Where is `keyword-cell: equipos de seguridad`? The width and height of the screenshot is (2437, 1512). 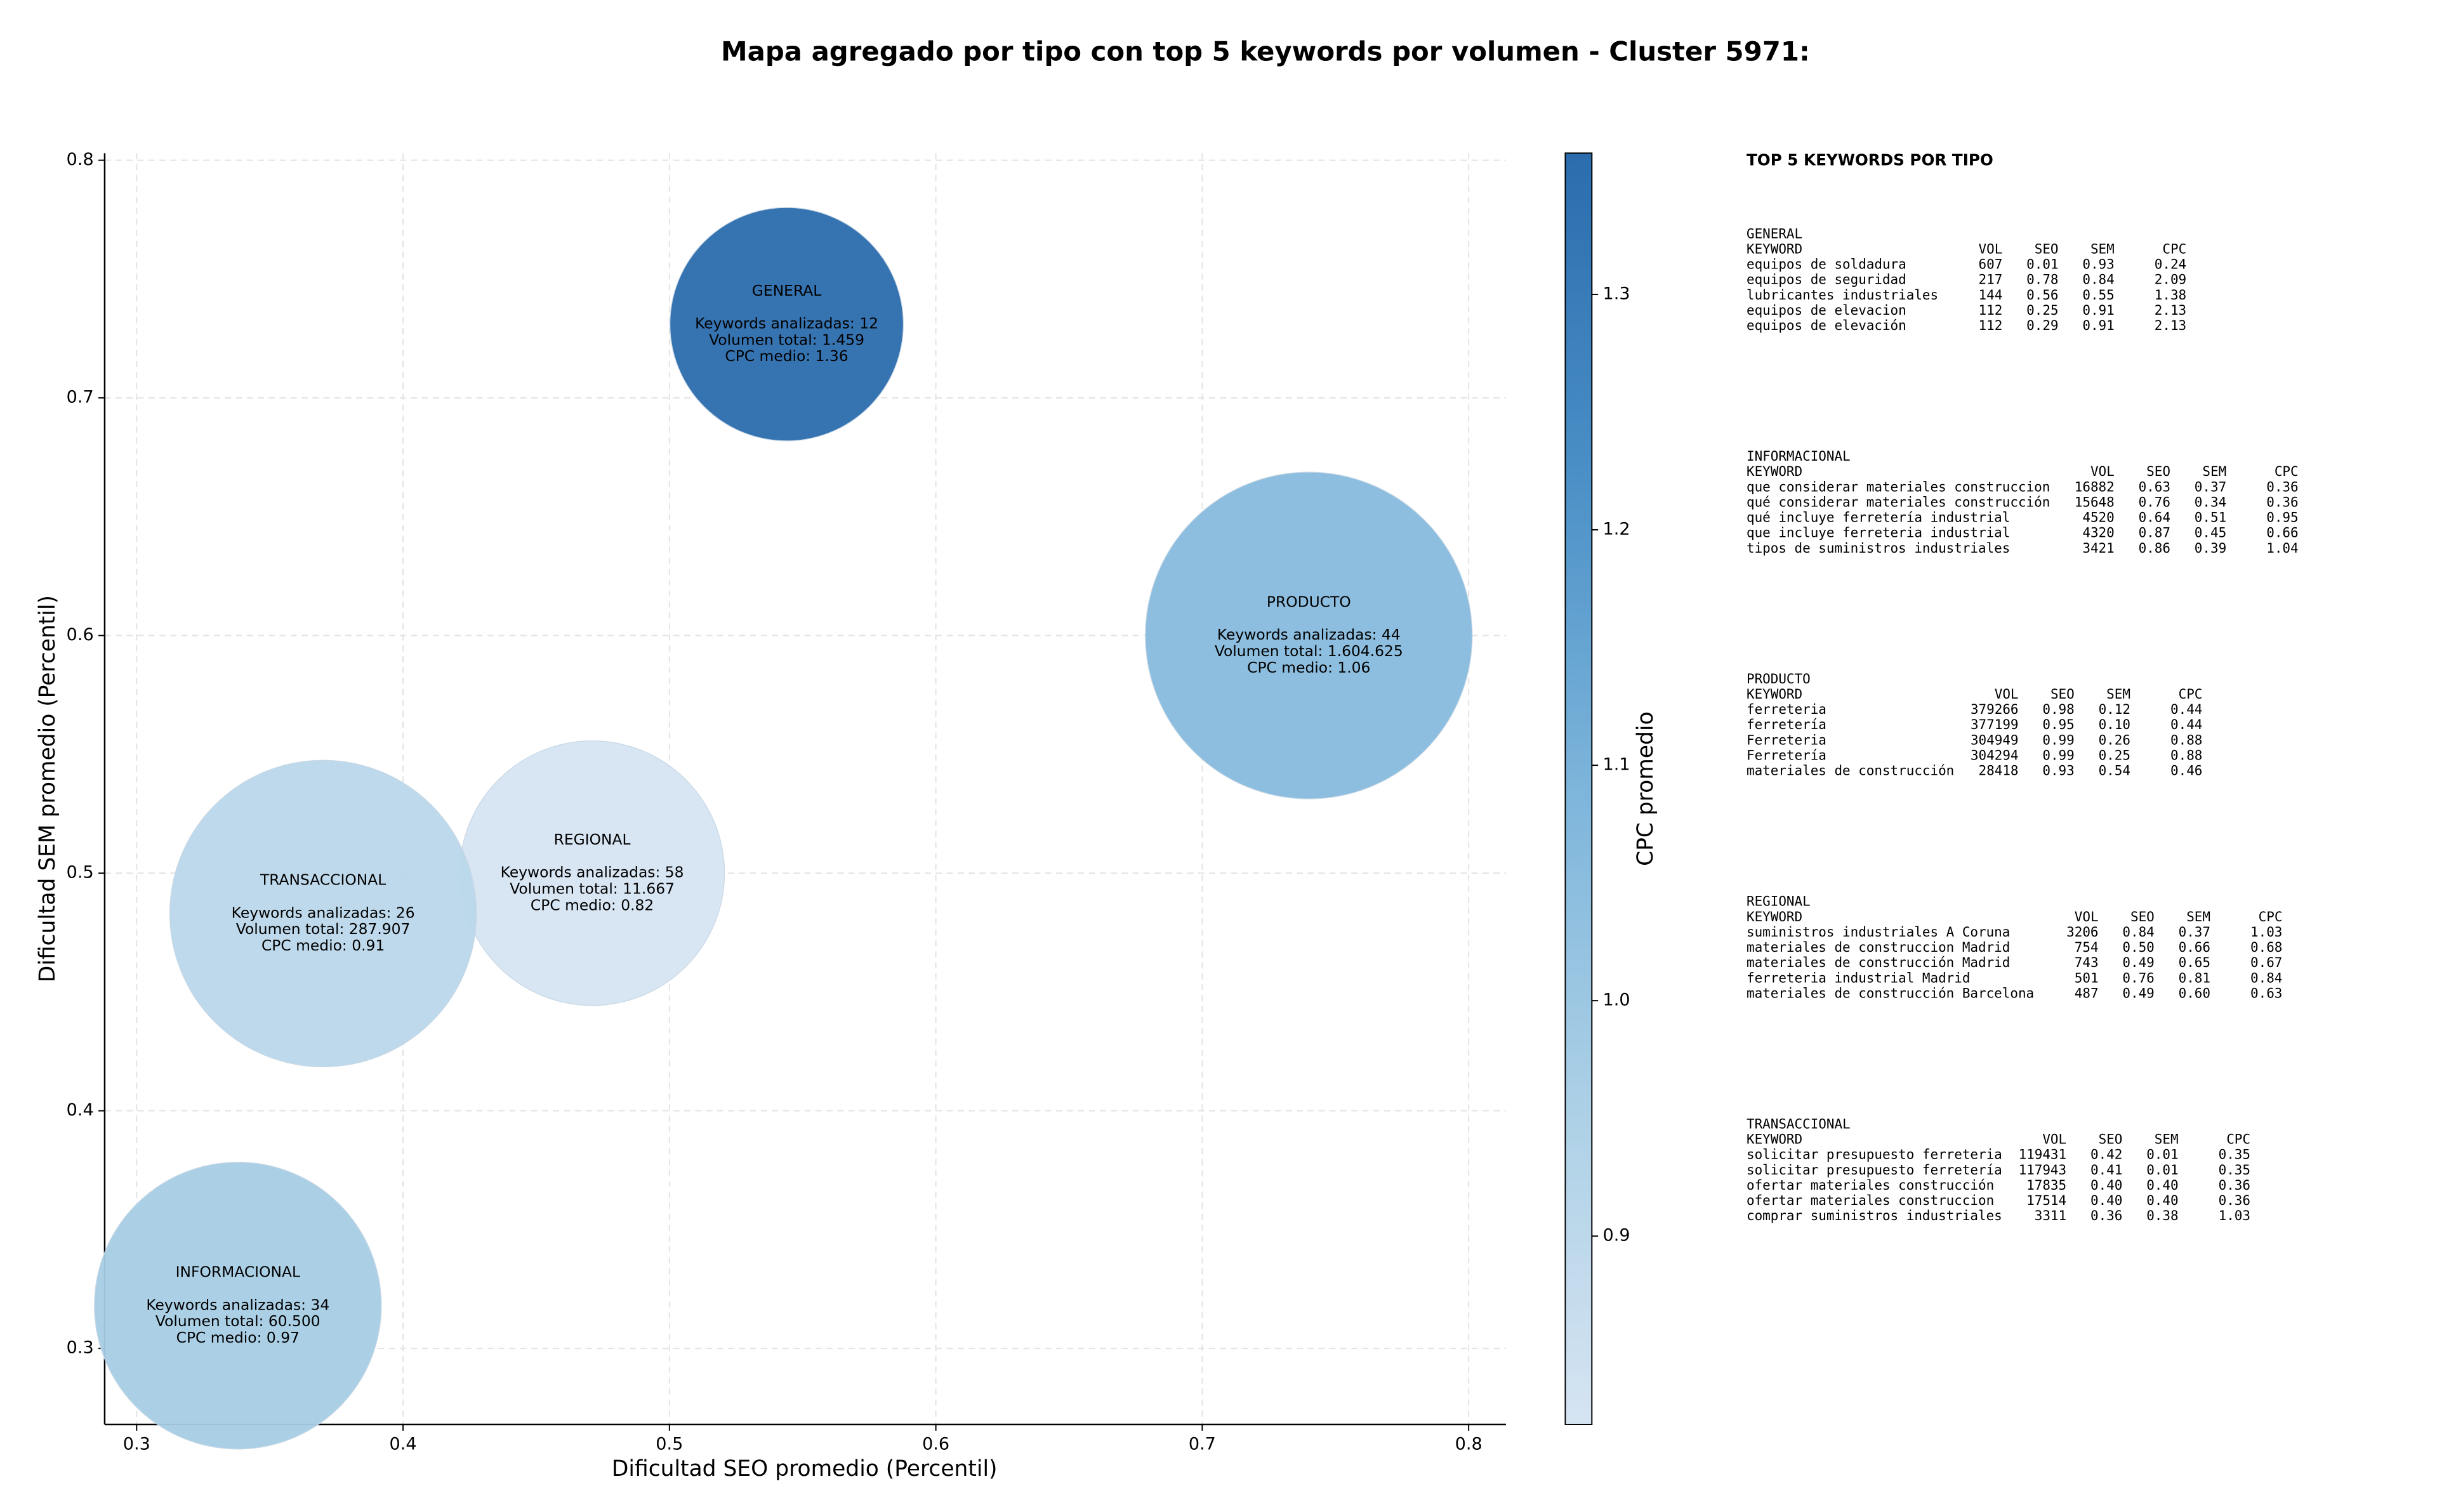 keyword-cell: equipos de seguridad is located at coordinates (1826, 280).